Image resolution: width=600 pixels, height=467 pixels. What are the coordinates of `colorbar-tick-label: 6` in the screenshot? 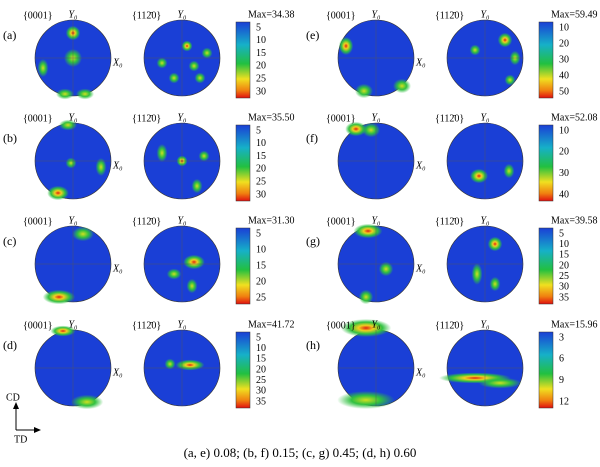 It's located at (561, 359).